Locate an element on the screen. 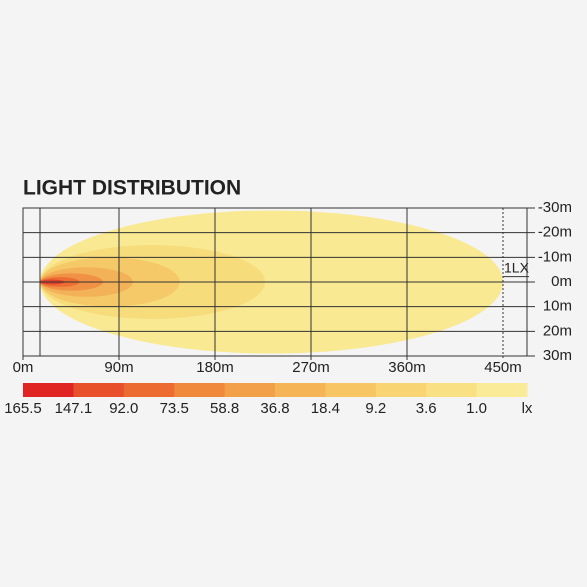 This screenshot has height=587, width=587. colorbar-unit: lx is located at coordinates (527, 408).